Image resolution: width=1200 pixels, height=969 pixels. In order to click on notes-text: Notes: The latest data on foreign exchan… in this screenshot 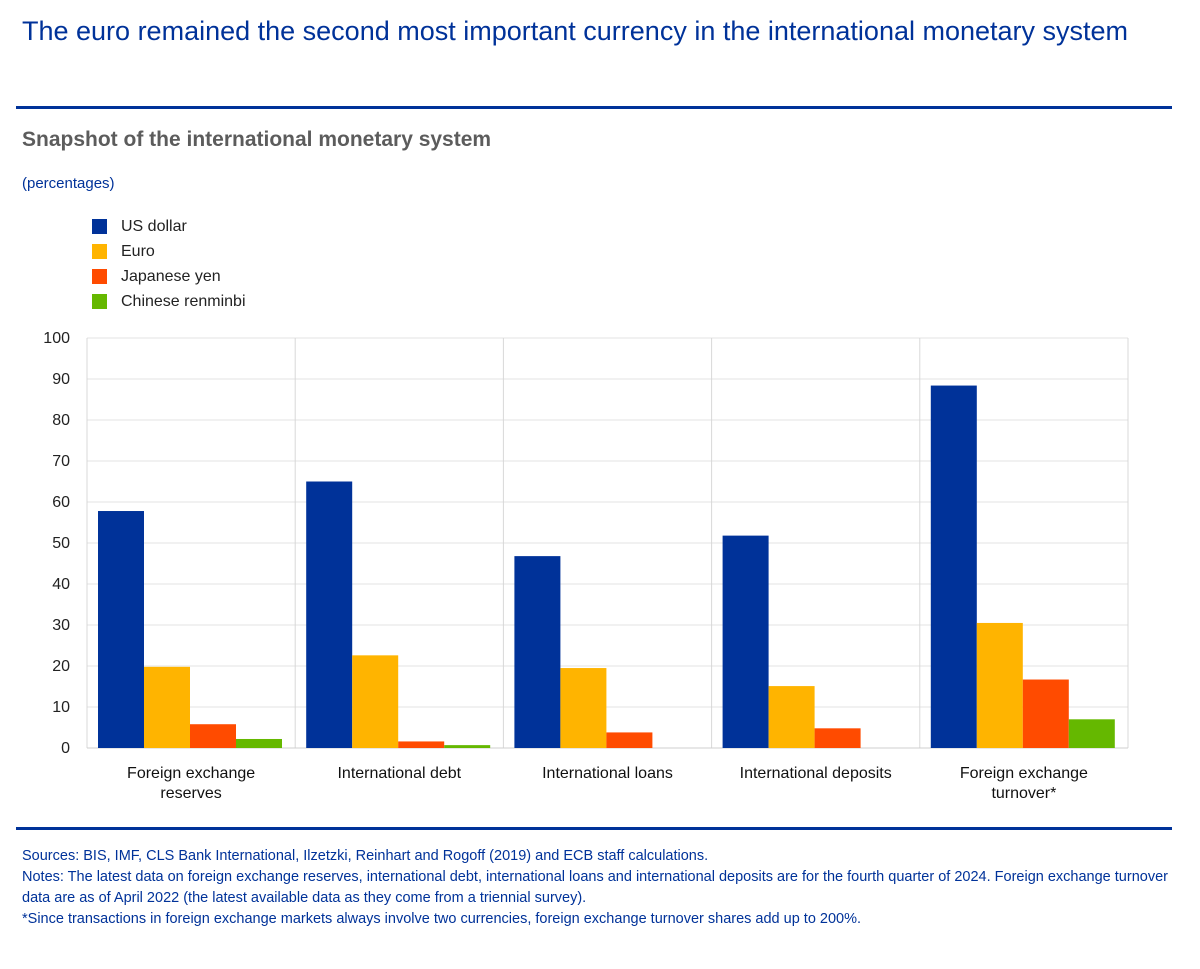, I will do `click(595, 887)`.